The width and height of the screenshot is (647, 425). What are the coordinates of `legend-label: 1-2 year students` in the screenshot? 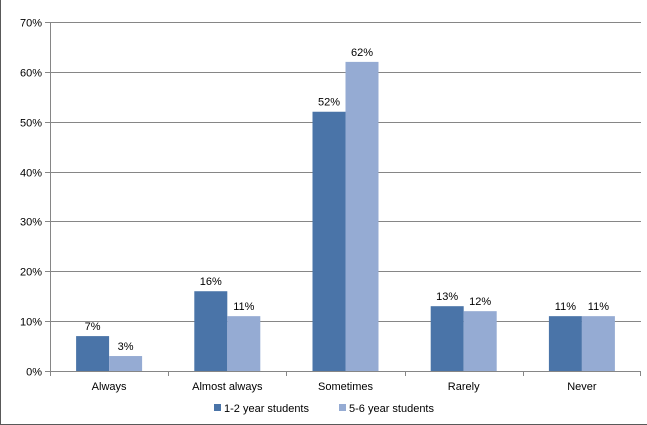 It's located at (266, 409).